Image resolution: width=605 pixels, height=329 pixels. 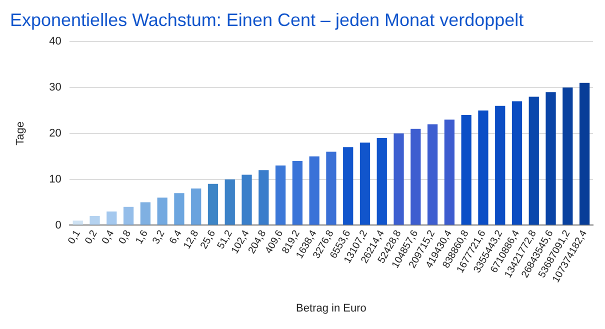 What do you see at coordinates (108, 237) in the screenshot?
I see `x-tick-label: 0,4` at bounding box center [108, 237].